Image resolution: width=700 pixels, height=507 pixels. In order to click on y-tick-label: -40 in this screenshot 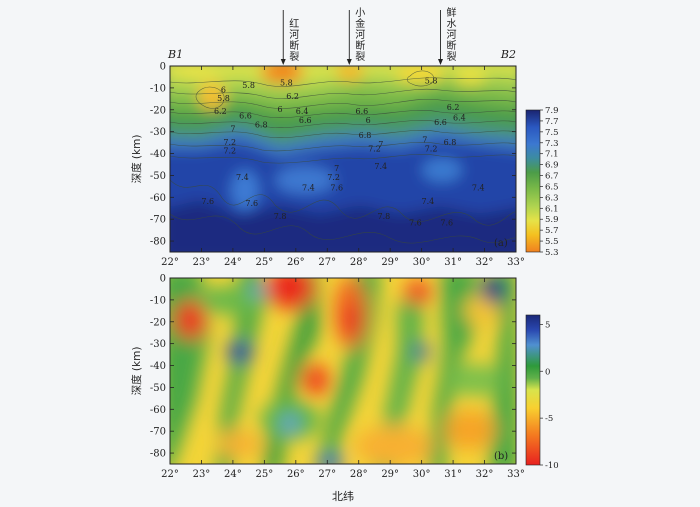, I will do `click(158, 366)`.